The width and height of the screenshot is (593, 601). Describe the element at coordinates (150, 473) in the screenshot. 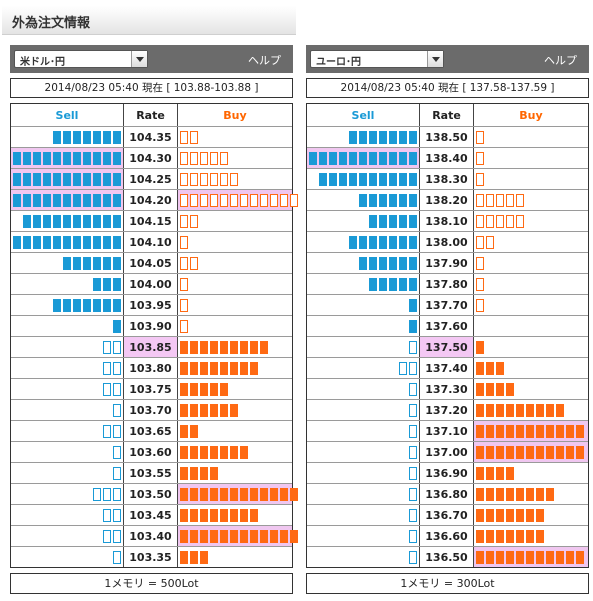

I see `rate-cell: 103.55` at that location.